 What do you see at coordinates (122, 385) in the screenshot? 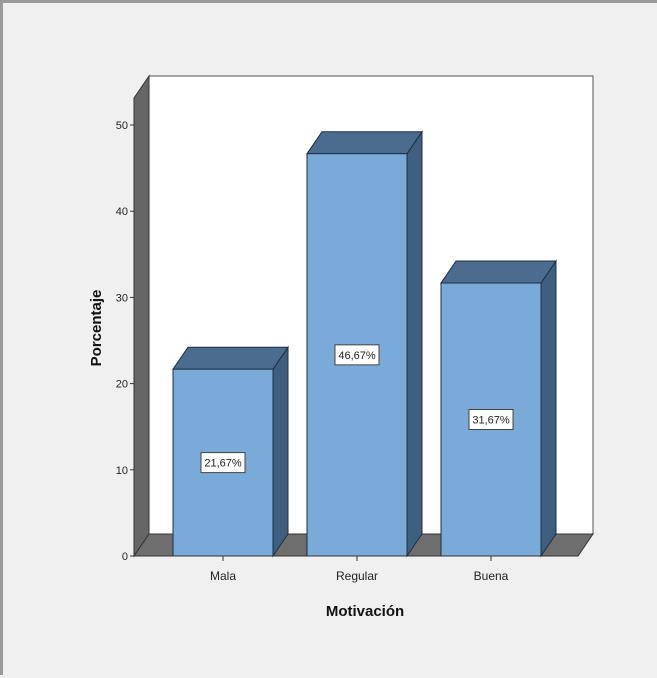
I see `y-tick-label: 20` at bounding box center [122, 385].